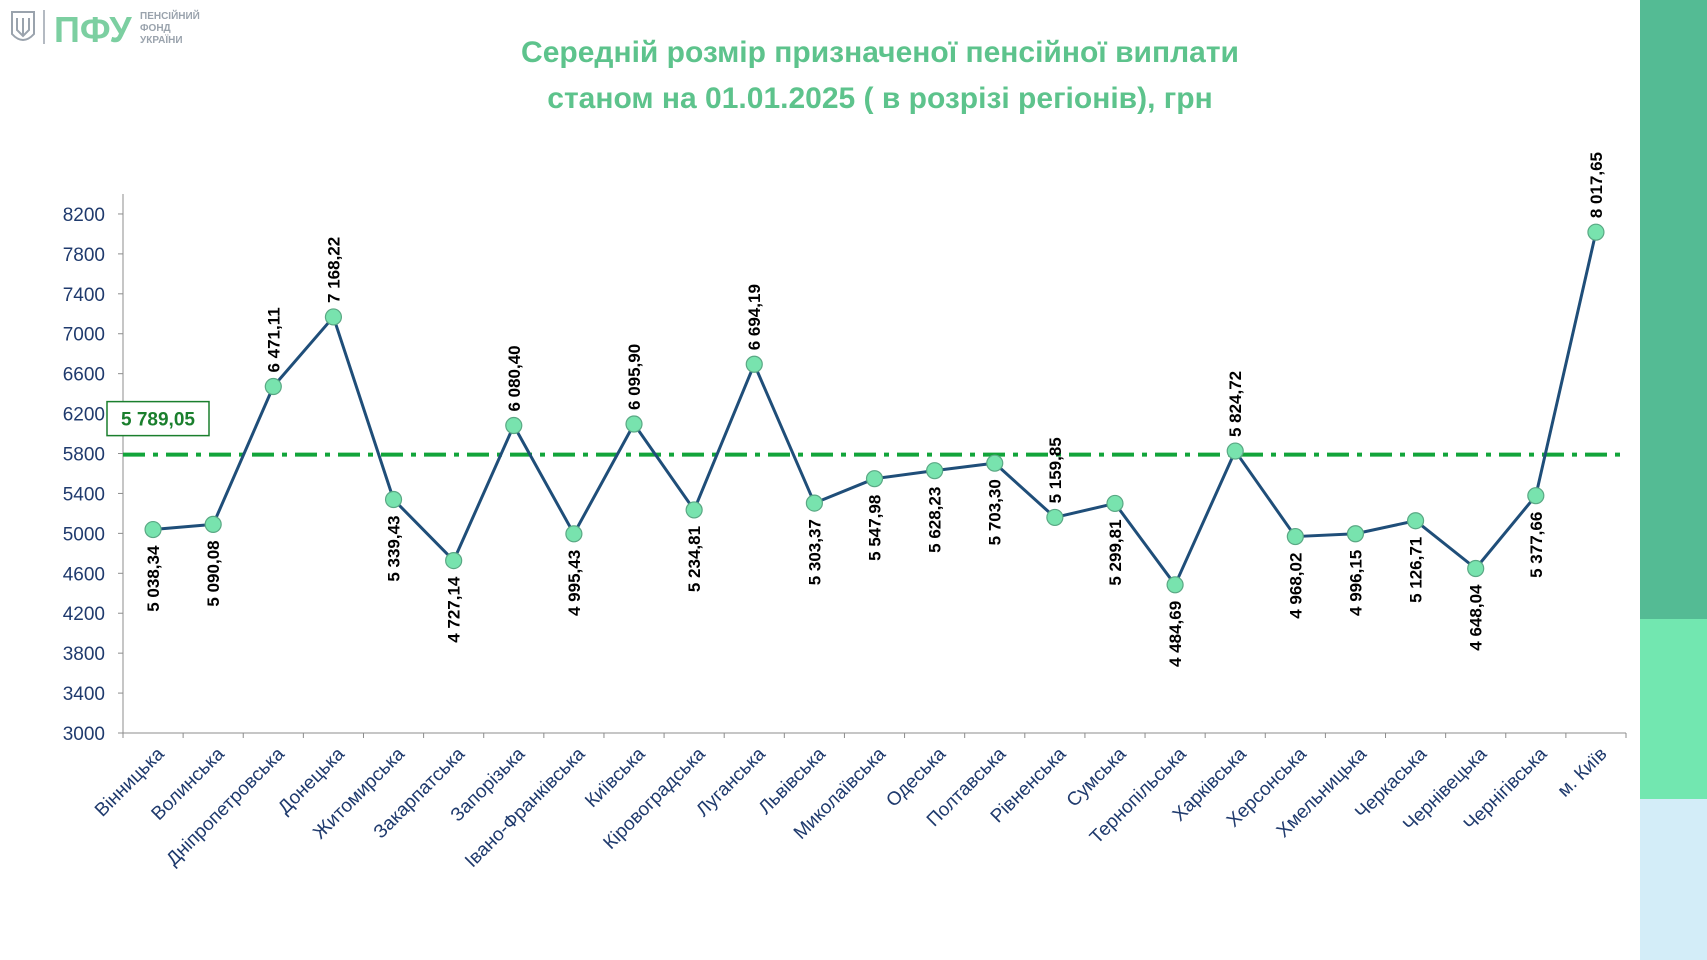  Describe the element at coordinates (1673, 309) in the screenshot. I see `side-bar-green-top` at that location.